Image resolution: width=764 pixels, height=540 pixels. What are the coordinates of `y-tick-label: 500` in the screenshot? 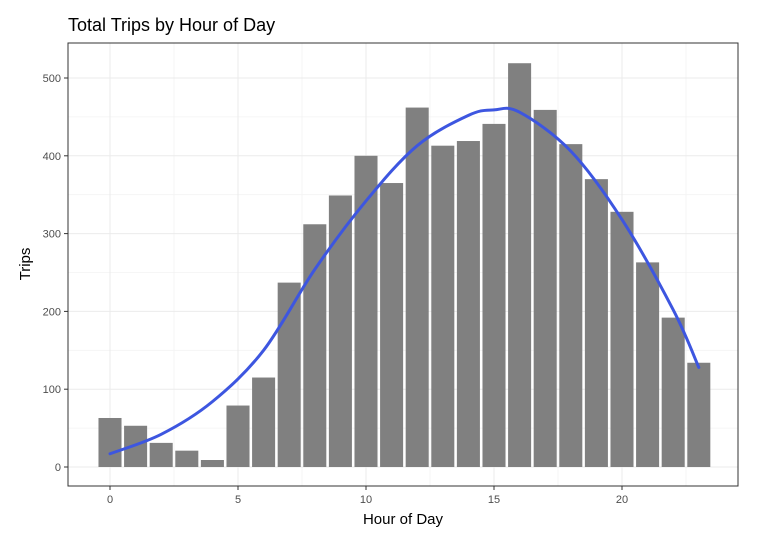 It's located at (52, 79).